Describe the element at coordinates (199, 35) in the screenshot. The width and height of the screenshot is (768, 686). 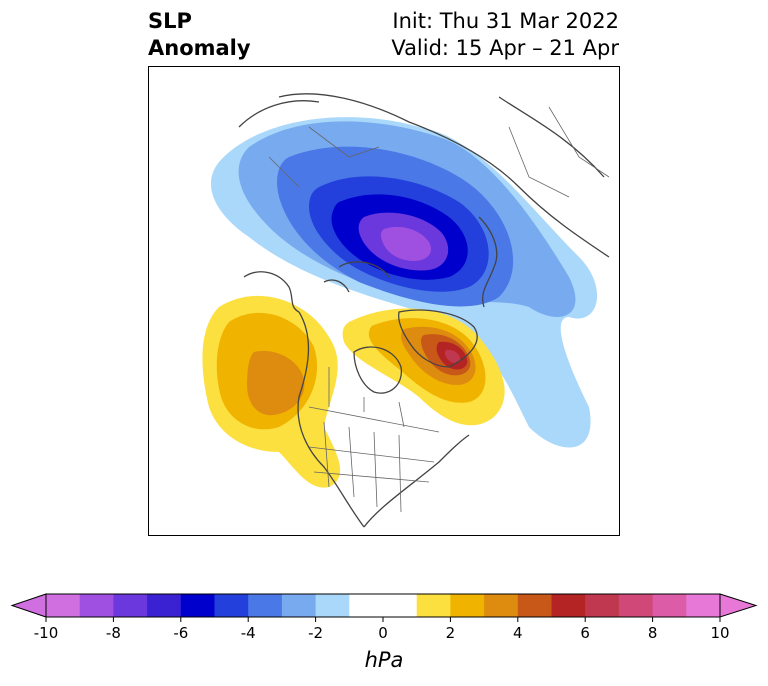
I see `map-title: SLP Anomaly` at that location.